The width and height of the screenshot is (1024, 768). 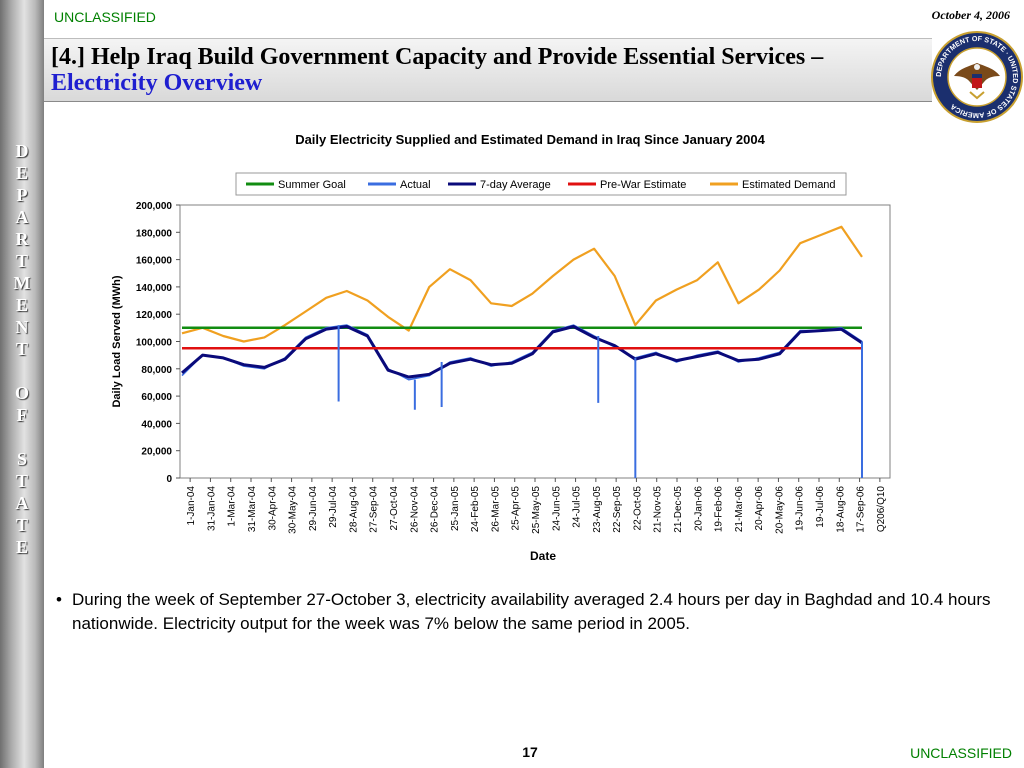 What do you see at coordinates (543, 556) in the screenshot?
I see `x-axis-label: Date` at bounding box center [543, 556].